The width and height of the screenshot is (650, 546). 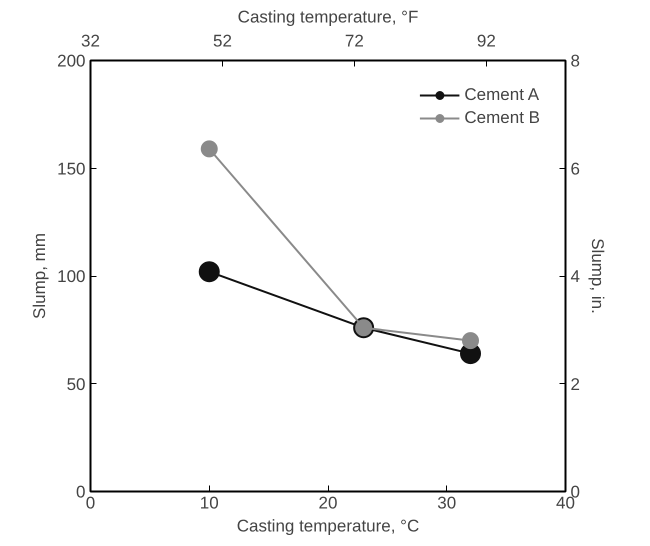 I want to click on x-tick-label: 10, so click(x=209, y=503).